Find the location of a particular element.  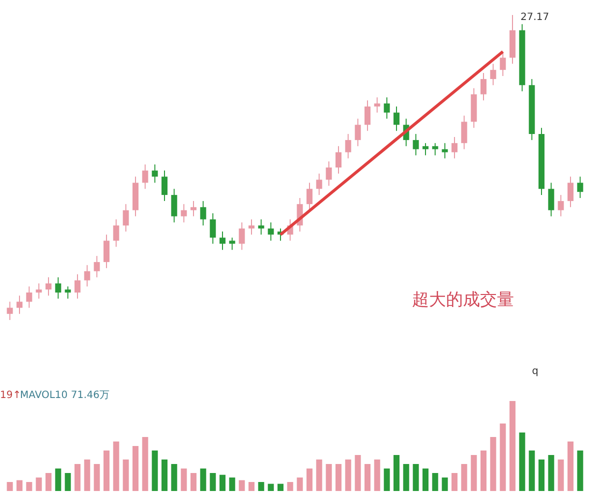

annotation: 27.17 is located at coordinates (535, 17).